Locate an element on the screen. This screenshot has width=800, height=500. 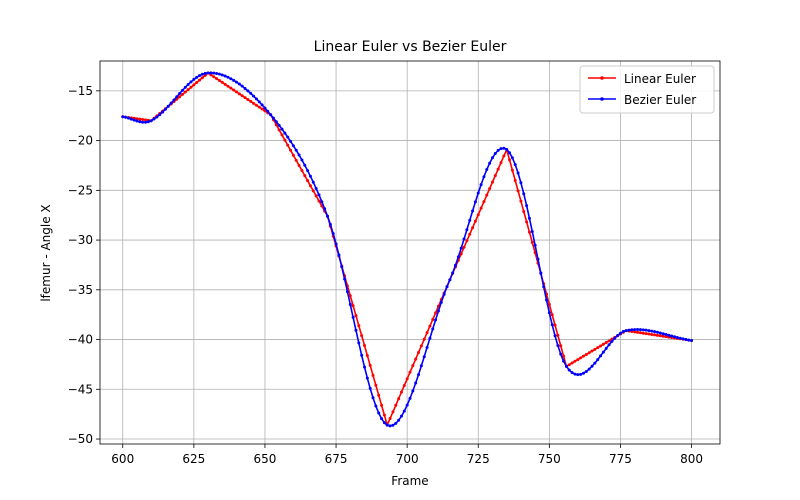
y-axis-label: lfemur - Angle X is located at coordinates (46, 252).